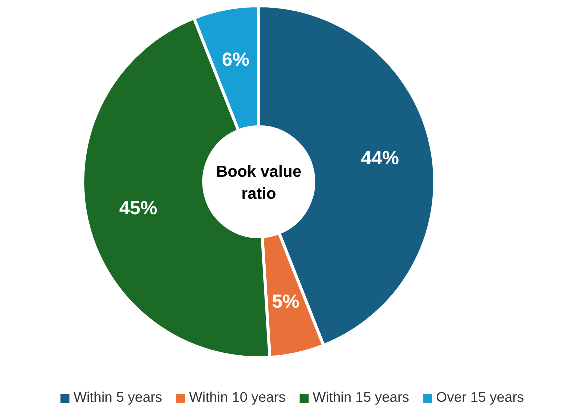 The width and height of the screenshot is (585, 410). I want to click on text: Book value ratio, so click(259, 183).